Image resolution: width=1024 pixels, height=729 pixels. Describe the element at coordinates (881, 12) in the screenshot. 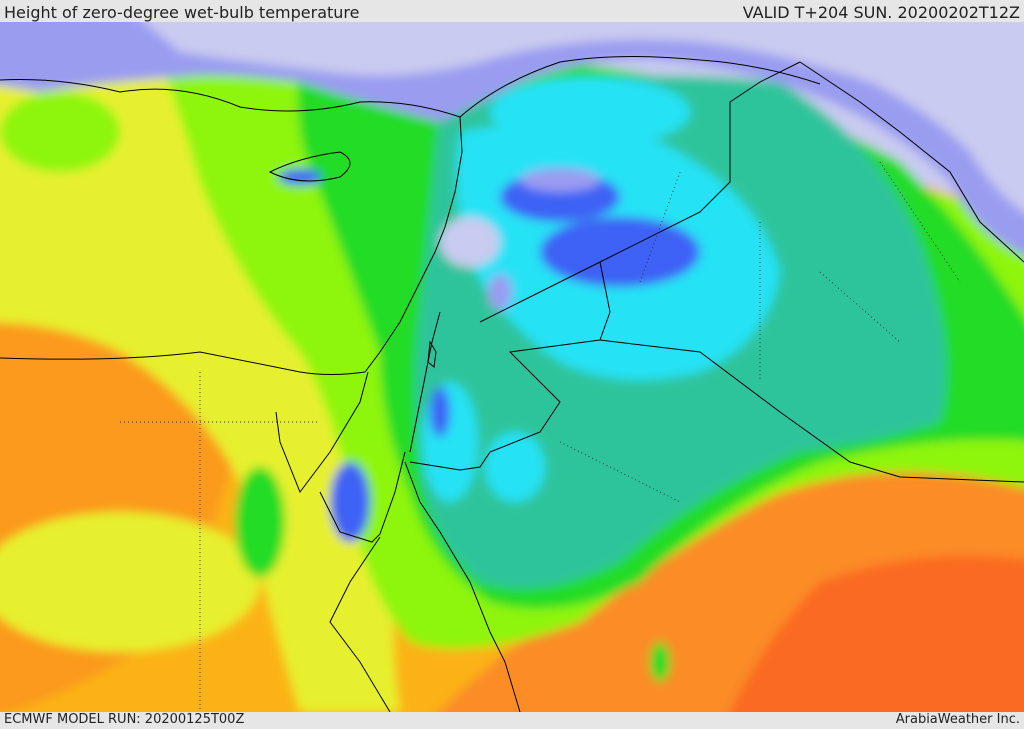

I see `valid-time: VALID T+204 SUN. 20200202T12Z` at that location.